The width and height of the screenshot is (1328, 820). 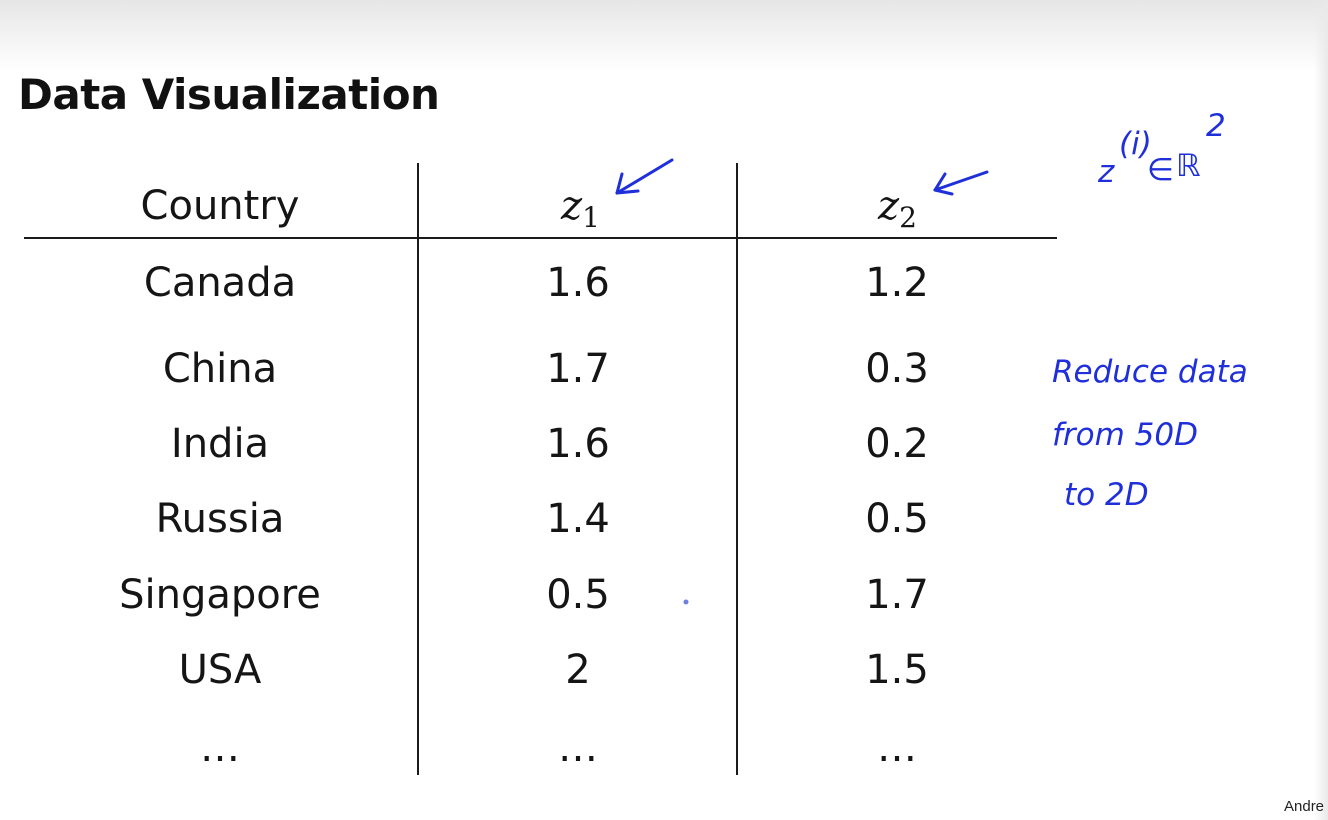 What do you see at coordinates (897, 283) in the screenshot?
I see `row-z2: 1.2` at bounding box center [897, 283].